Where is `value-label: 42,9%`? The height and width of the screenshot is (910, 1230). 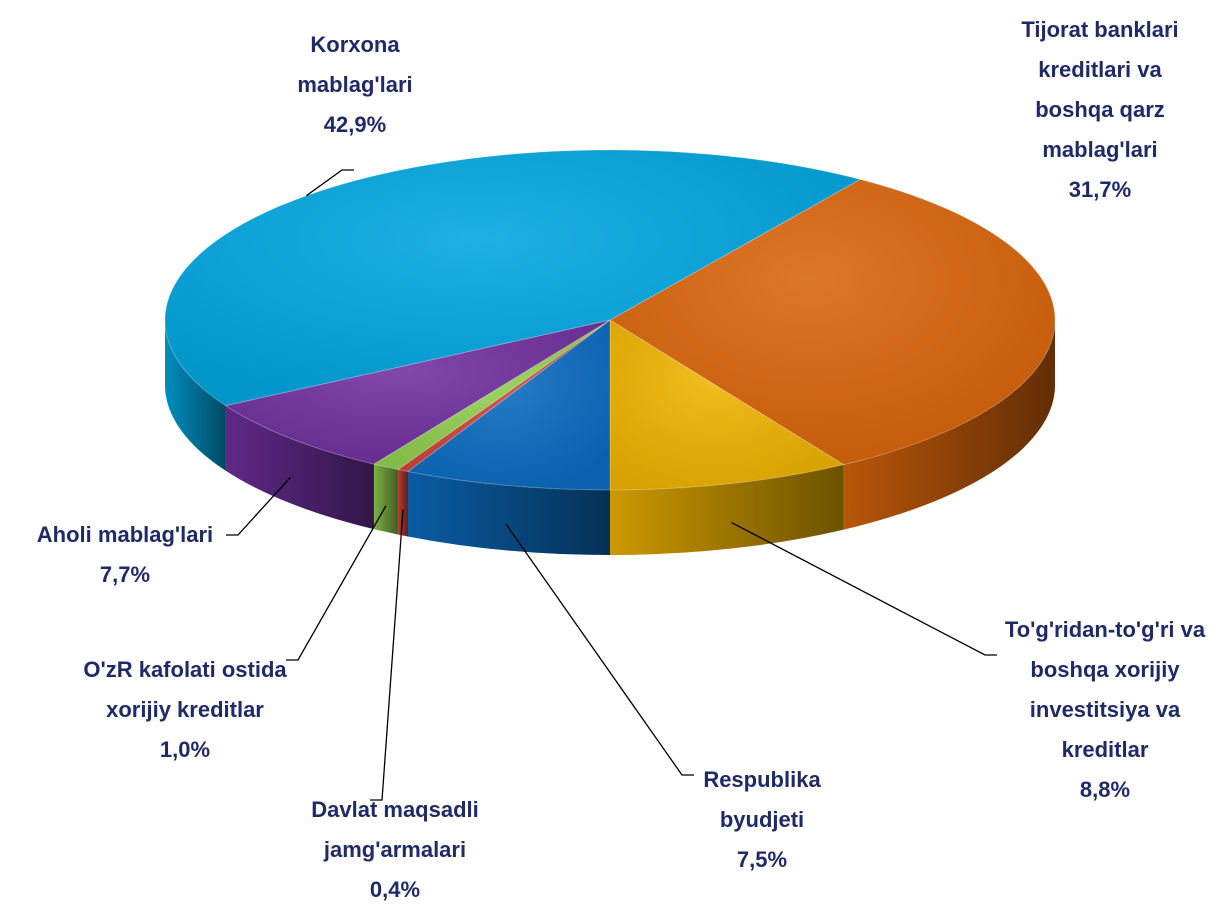 value-label: 42,9% is located at coordinates (355, 124).